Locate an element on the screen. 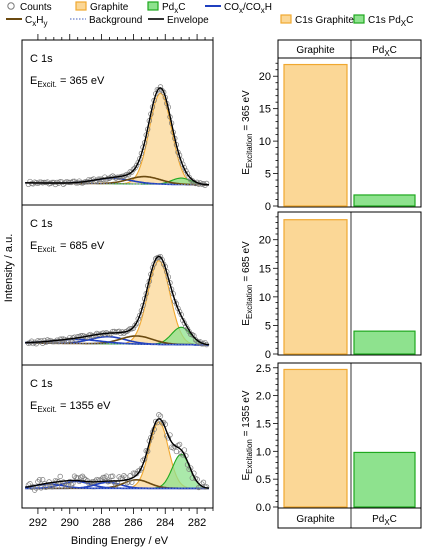  y-tick-label: 0 is located at coordinates (268, 355).